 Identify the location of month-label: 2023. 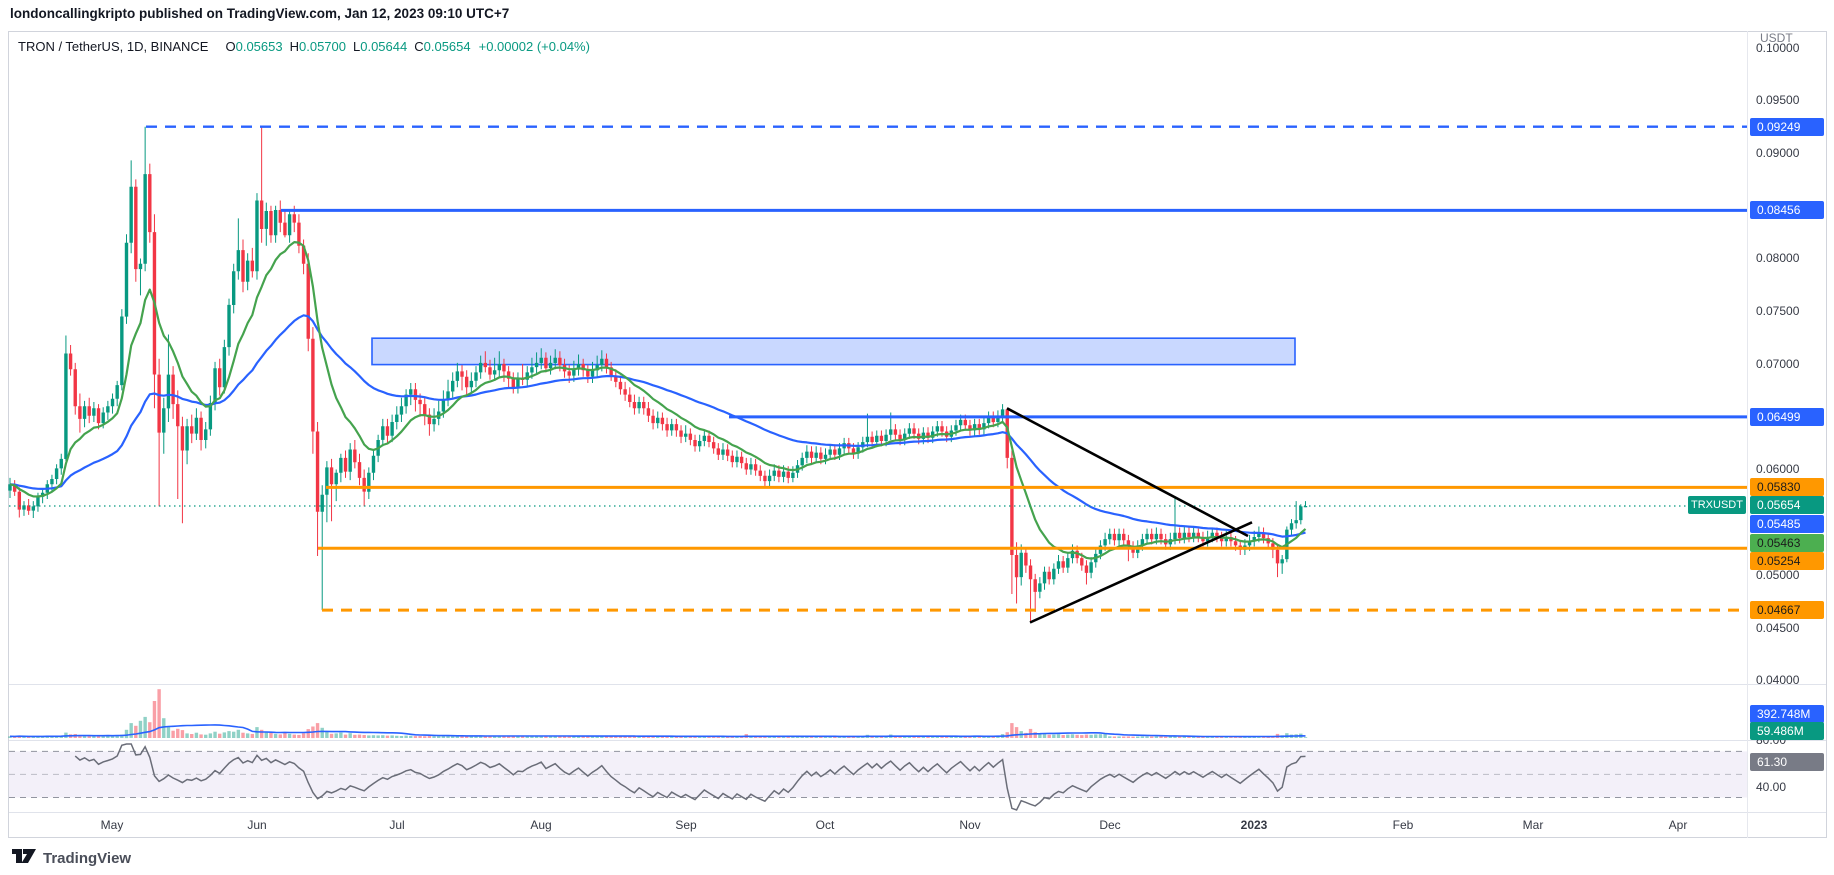
(1254, 825).